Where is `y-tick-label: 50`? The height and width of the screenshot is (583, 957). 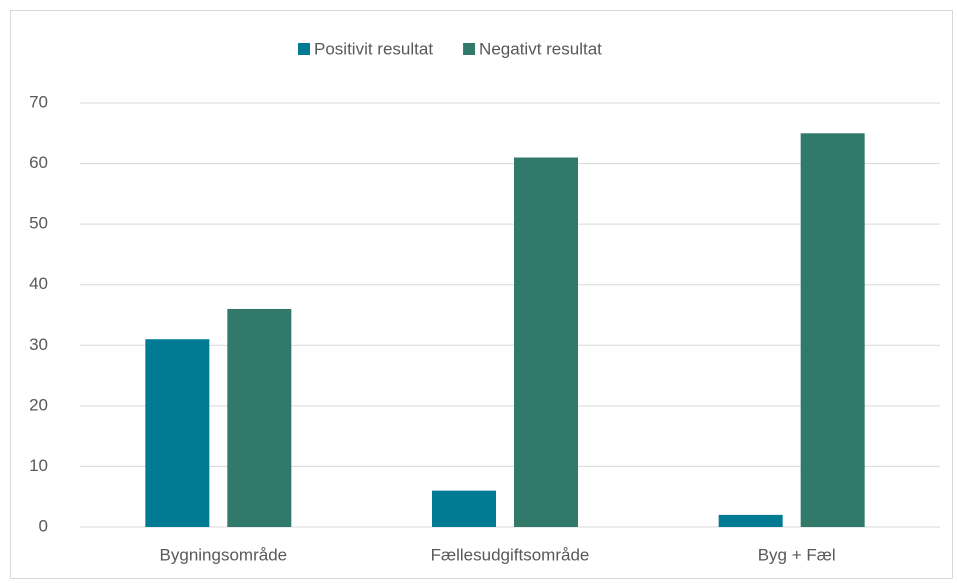
y-tick-label: 50 is located at coordinates (38, 223).